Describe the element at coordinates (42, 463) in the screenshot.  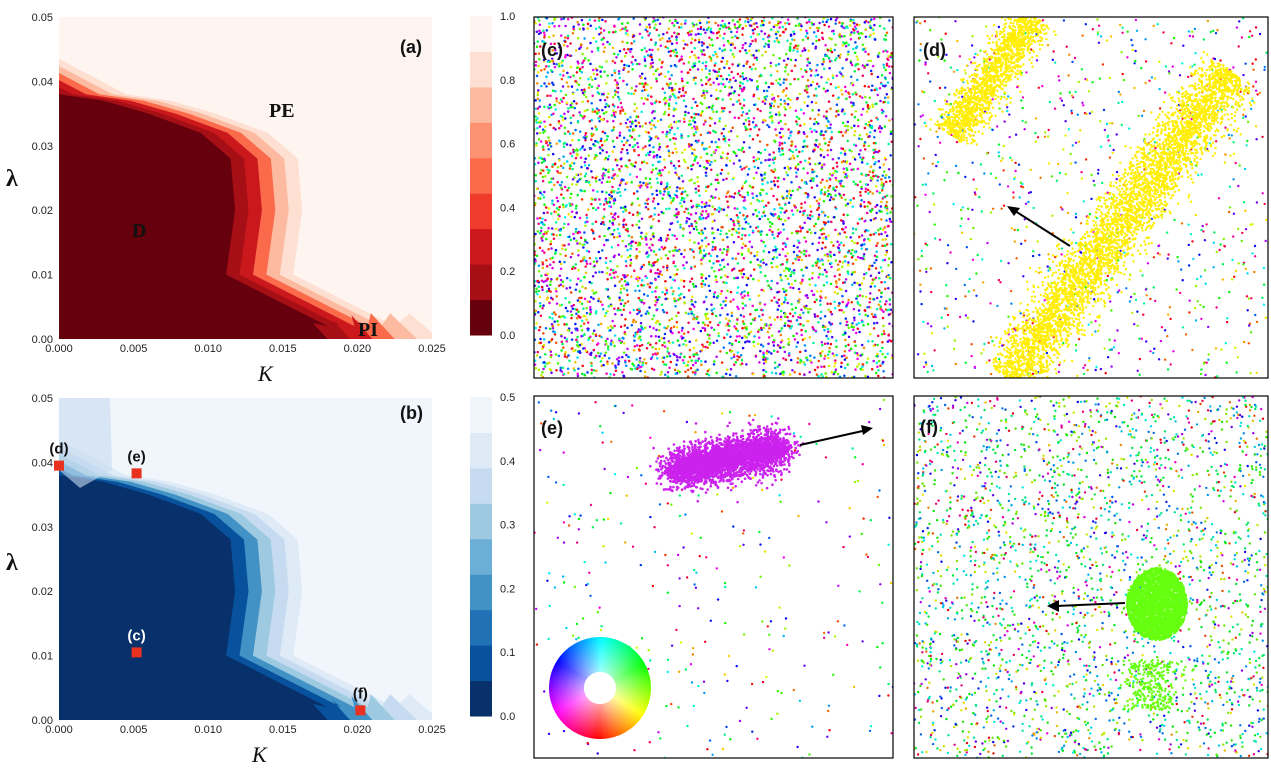
I see `y-tick-label: 0.04` at that location.